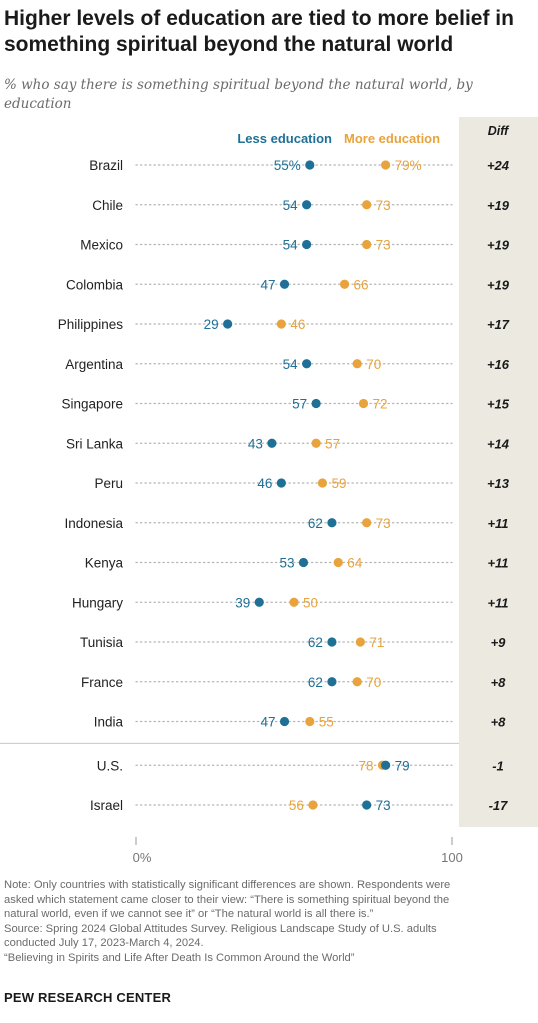 The height and width of the screenshot is (1023, 538). What do you see at coordinates (287, 165) in the screenshot?
I see `less-education-value-label: 55%` at bounding box center [287, 165].